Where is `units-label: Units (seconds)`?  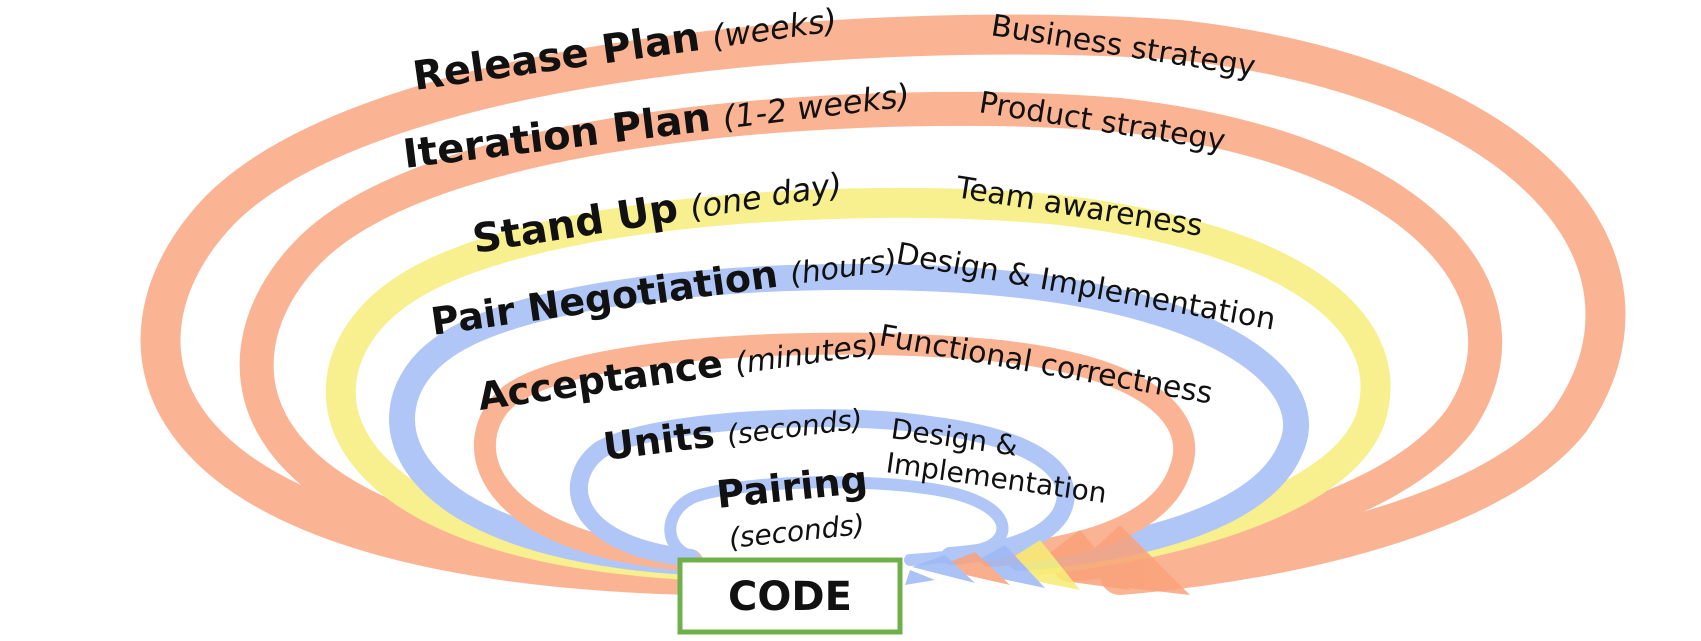
units-label: Units (seconds) is located at coordinates (733, 431).